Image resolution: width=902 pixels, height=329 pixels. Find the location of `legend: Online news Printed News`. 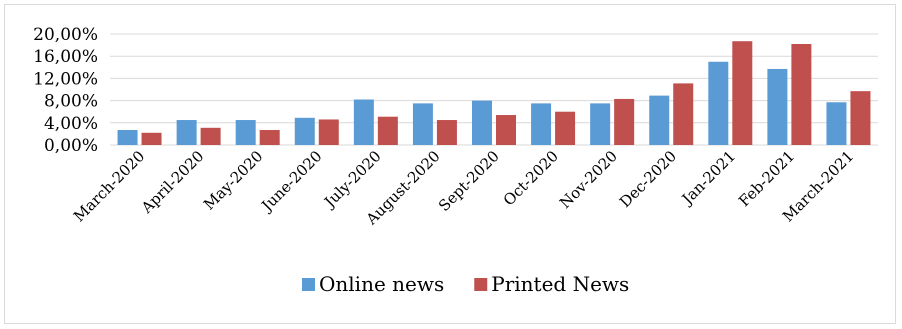

legend: Online news Printed News is located at coordinates (465, 284).